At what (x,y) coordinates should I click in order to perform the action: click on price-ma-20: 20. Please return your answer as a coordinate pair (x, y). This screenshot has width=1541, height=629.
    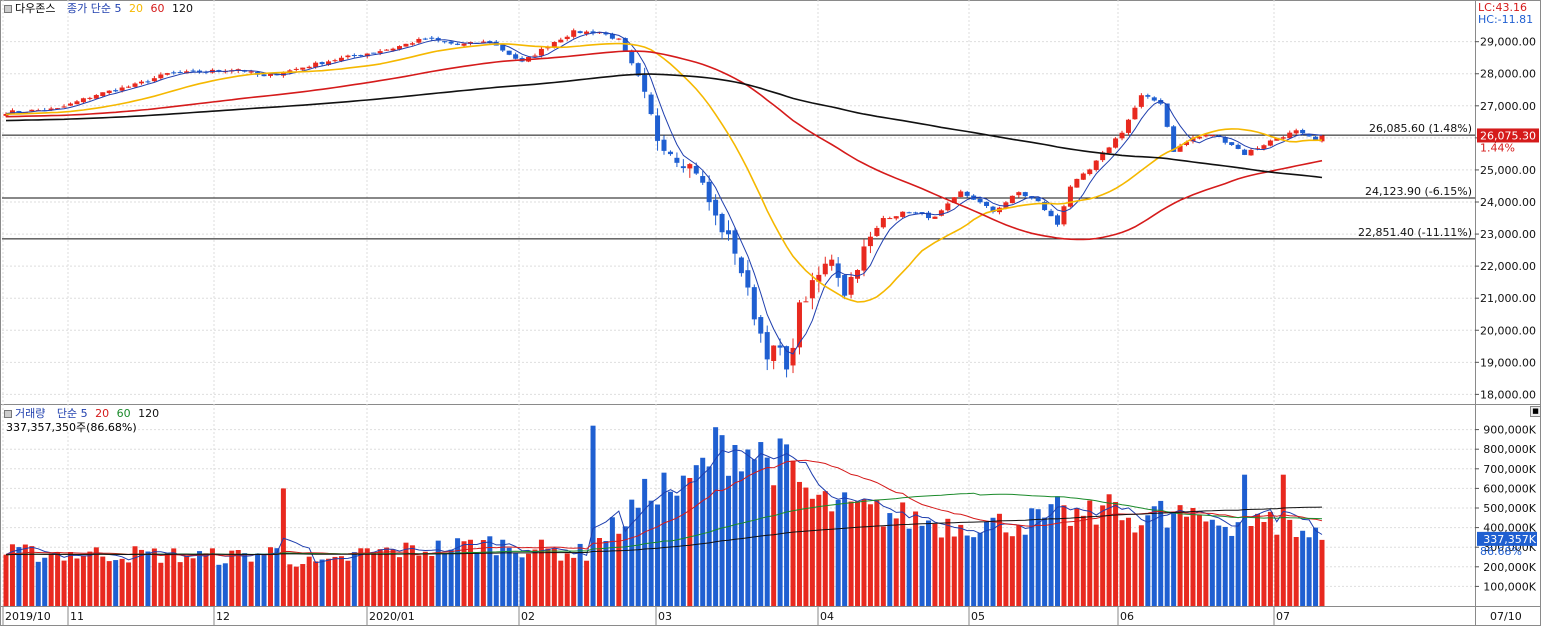
    Looking at the image, I should click on (135, 8).